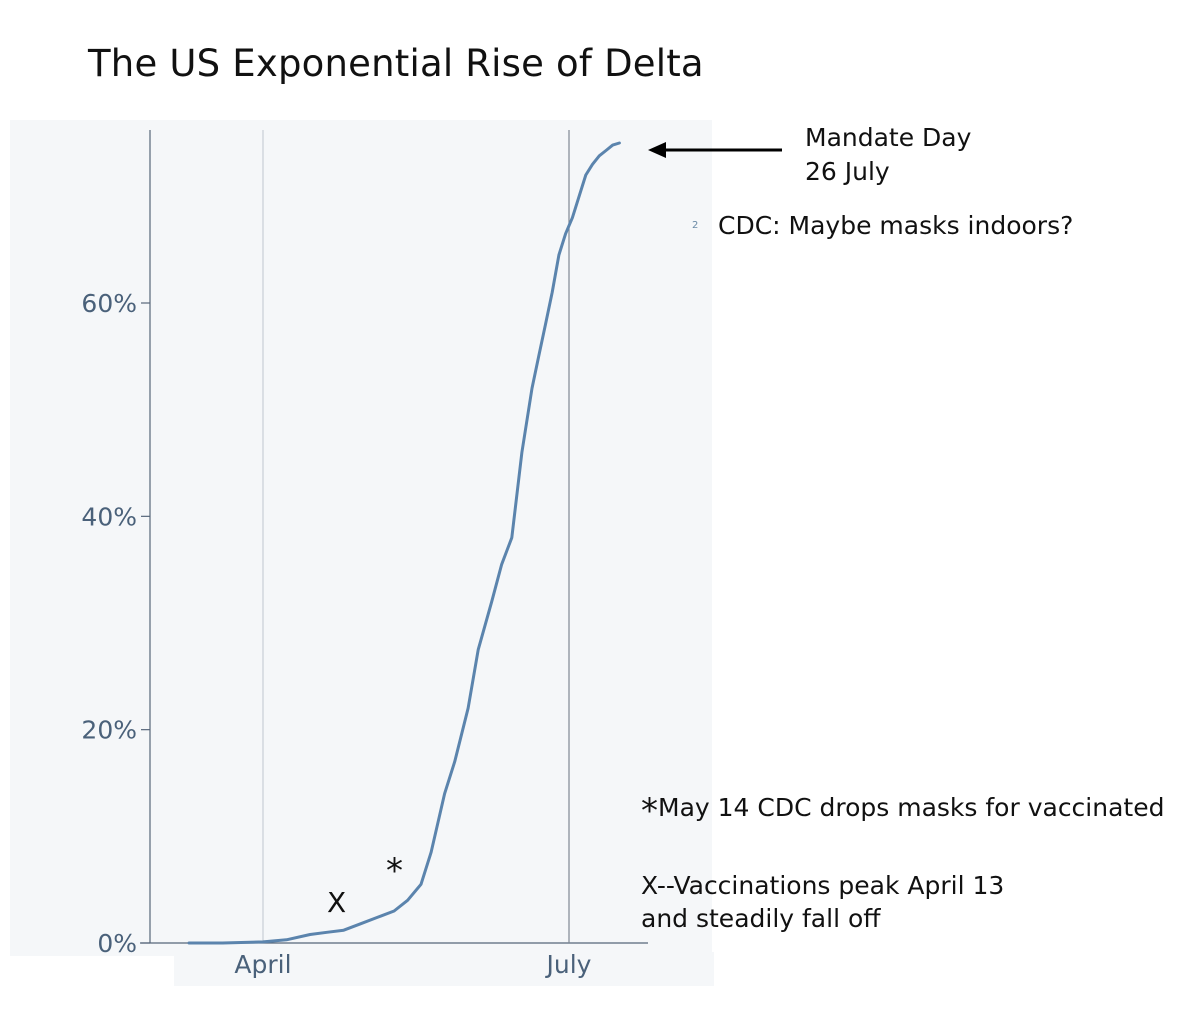 Image resolution: width=1200 pixels, height=1011 pixels. Describe the element at coordinates (109, 303) in the screenshot. I see `y-tick-label: 60%` at that location.